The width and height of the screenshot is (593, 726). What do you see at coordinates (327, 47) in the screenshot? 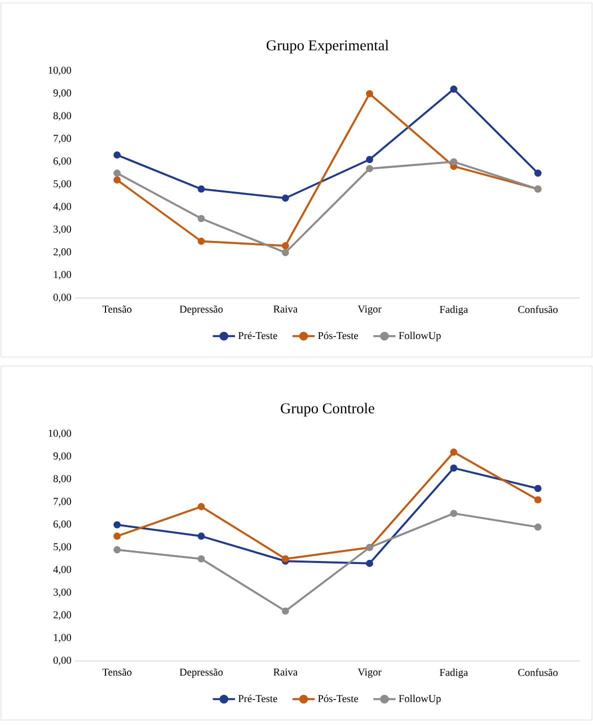
I see `chart-title: Grupo Experimental` at bounding box center [327, 47].